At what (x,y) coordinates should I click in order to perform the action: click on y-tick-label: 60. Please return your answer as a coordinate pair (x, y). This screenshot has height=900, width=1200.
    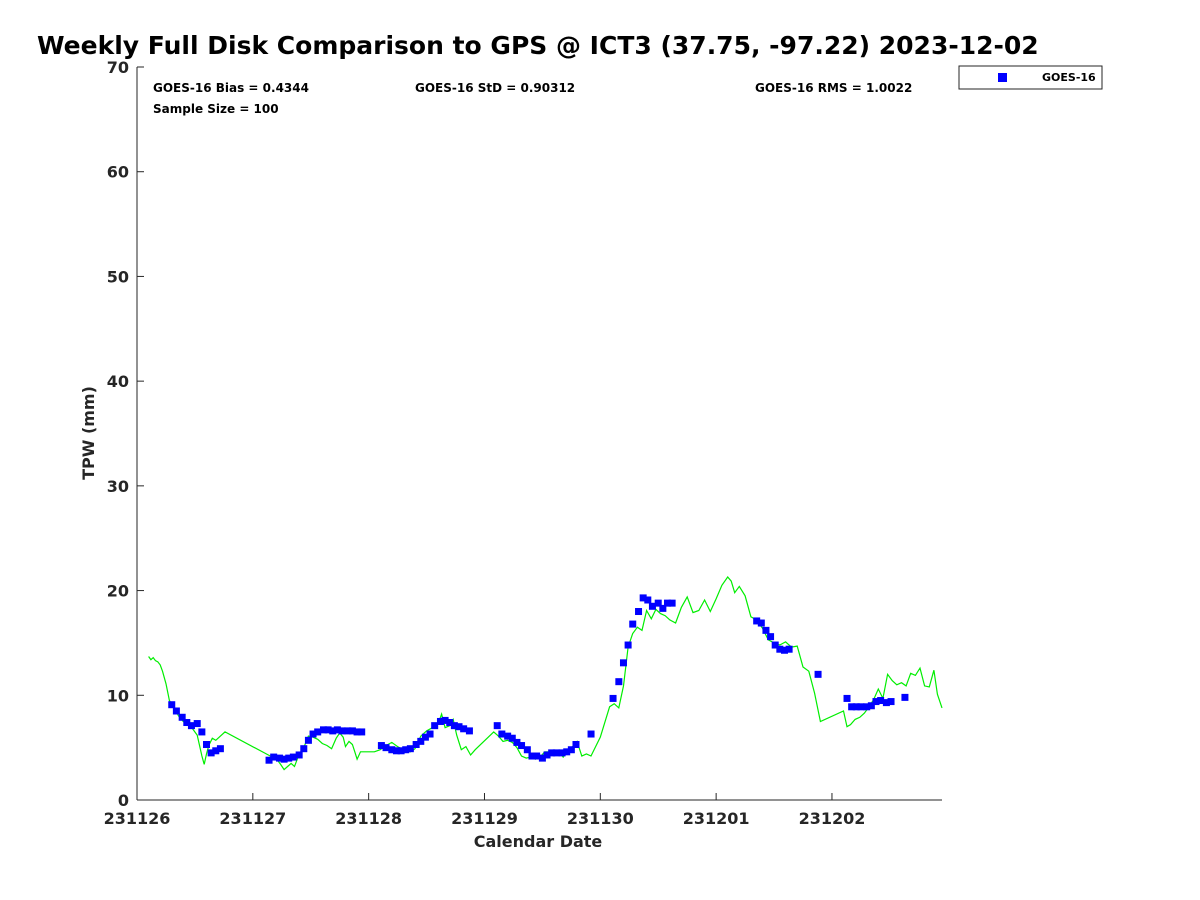
    Looking at the image, I should click on (118, 172).